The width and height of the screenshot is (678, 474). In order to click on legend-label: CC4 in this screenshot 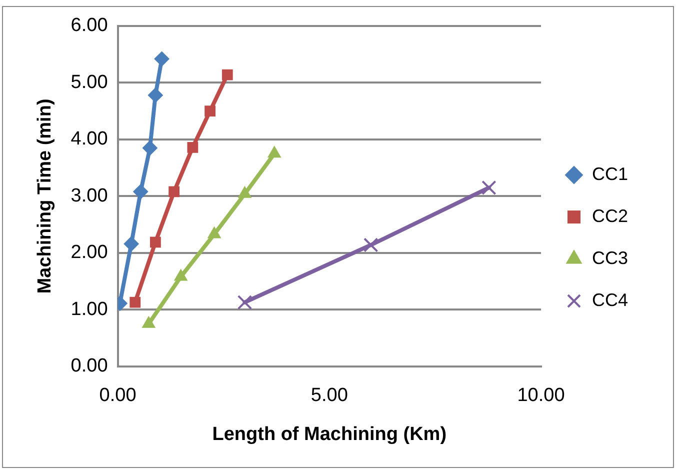, I will do `click(610, 300)`.